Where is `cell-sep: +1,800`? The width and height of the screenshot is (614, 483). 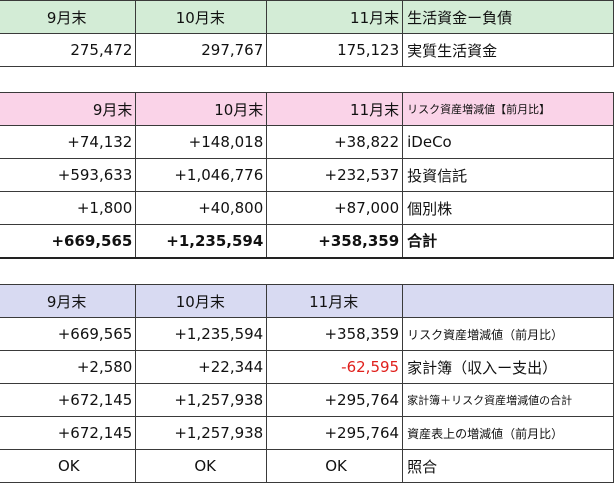 cell-sep: +1,800 is located at coordinates (68, 208).